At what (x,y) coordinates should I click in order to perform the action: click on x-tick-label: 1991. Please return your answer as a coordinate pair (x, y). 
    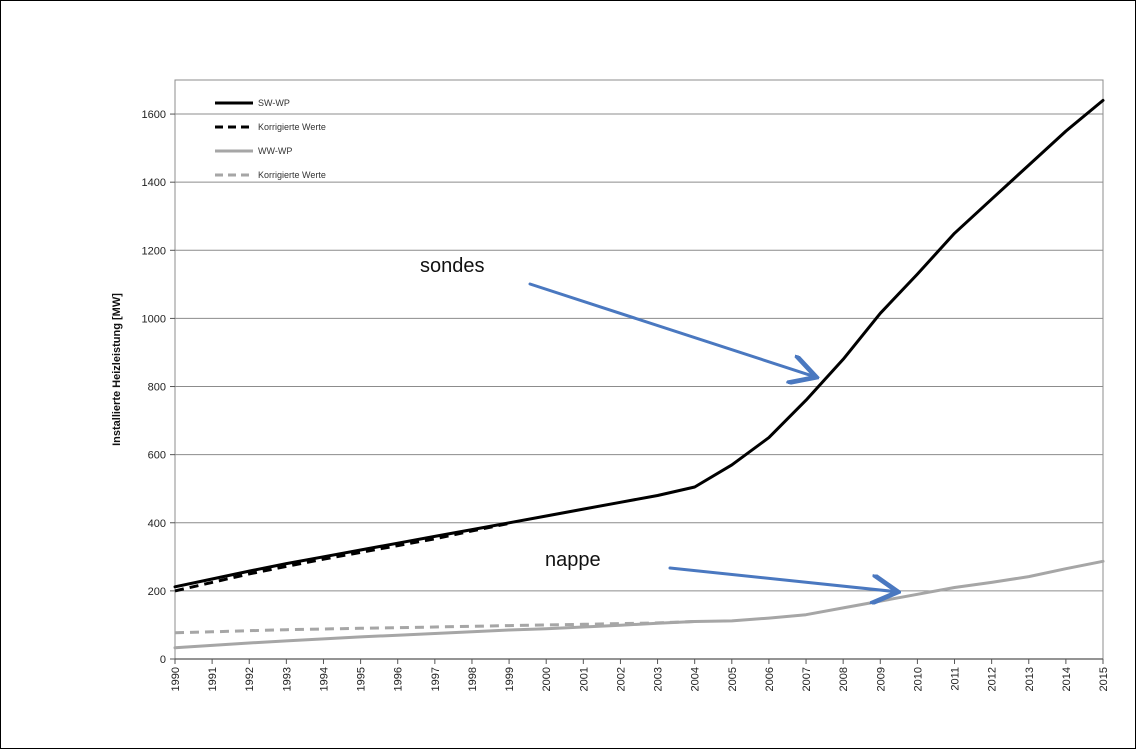
    Looking at the image, I should click on (213, 679).